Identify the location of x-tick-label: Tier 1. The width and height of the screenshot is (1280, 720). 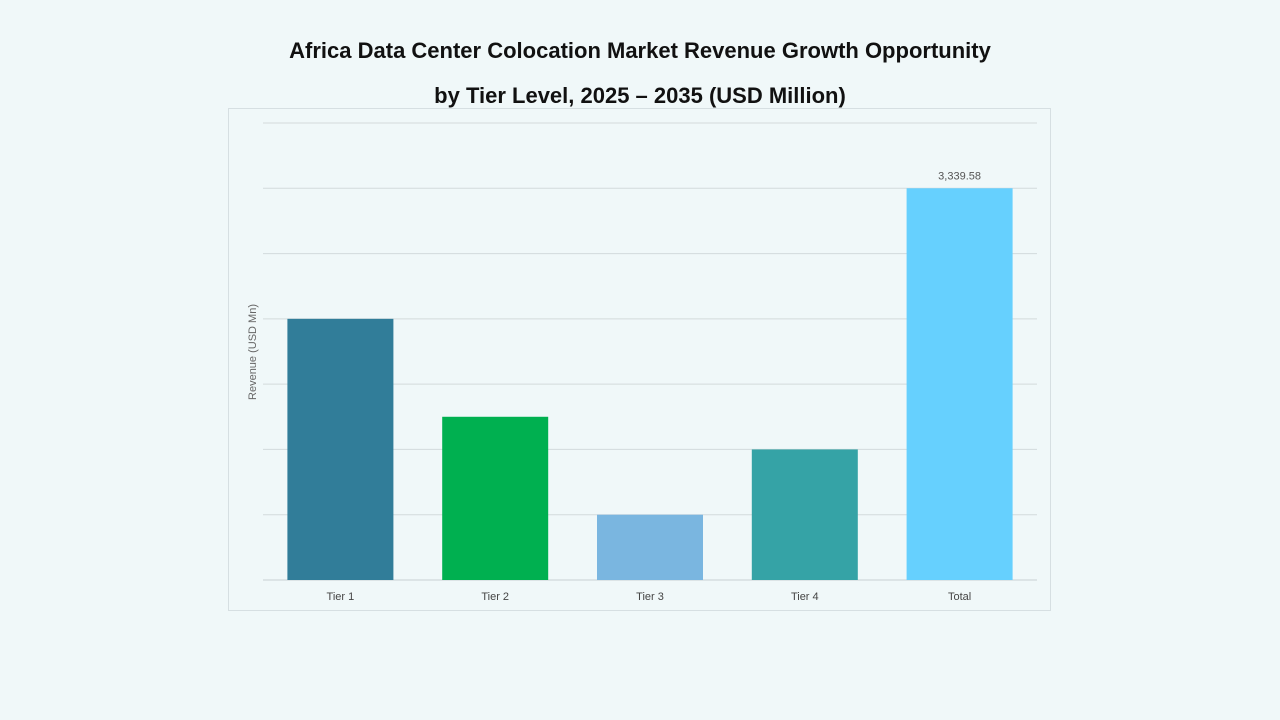
(341, 597).